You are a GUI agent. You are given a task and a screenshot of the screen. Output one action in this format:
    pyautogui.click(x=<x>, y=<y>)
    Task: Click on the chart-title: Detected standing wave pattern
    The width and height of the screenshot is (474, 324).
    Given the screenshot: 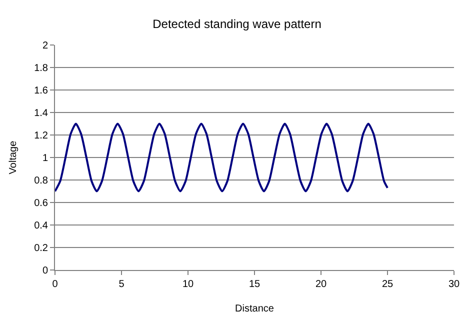 What is the action you would take?
    pyautogui.click(x=237, y=23)
    